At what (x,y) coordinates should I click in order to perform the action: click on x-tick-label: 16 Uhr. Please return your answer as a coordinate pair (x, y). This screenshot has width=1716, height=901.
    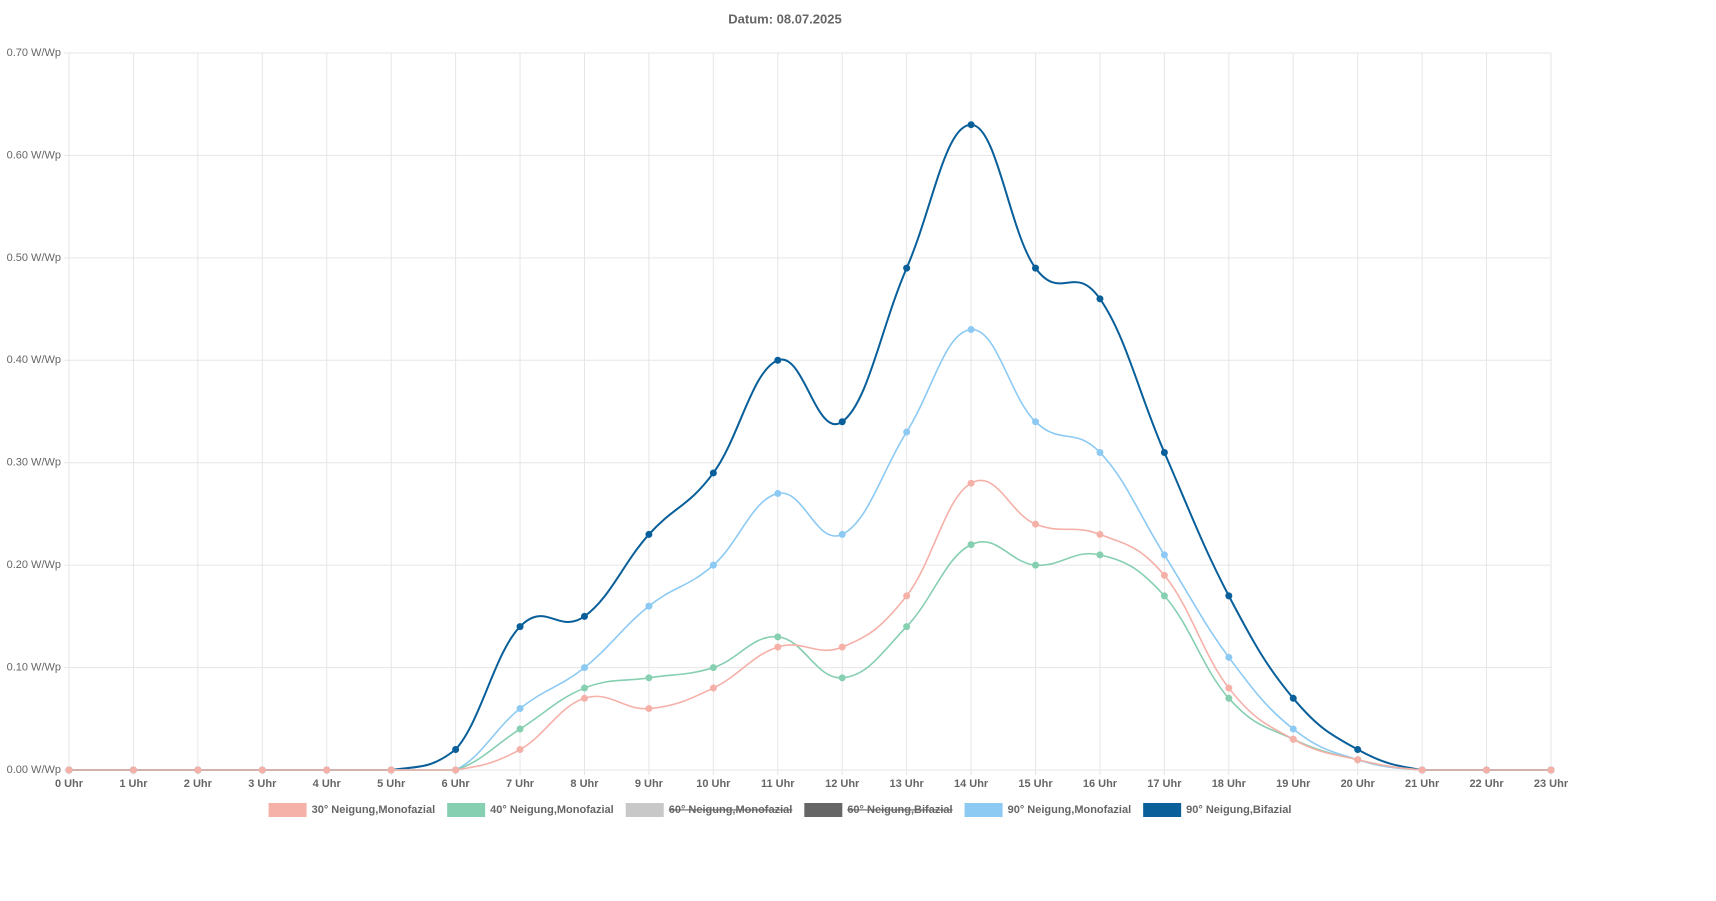
    Looking at the image, I should click on (1100, 784).